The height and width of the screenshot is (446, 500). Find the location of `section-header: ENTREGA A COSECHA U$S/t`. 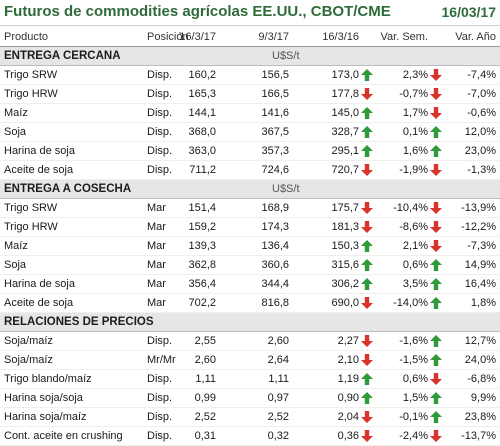

section-header: ENTREGA A COSECHA U$S/t is located at coordinates (250, 189).